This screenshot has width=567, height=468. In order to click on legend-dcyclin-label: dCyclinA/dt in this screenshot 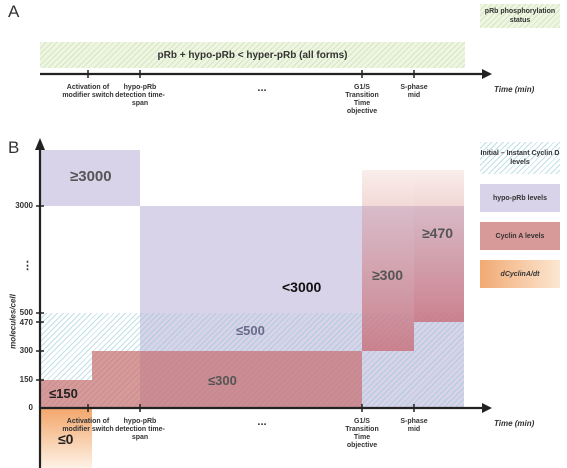, I will do `click(520, 274)`.